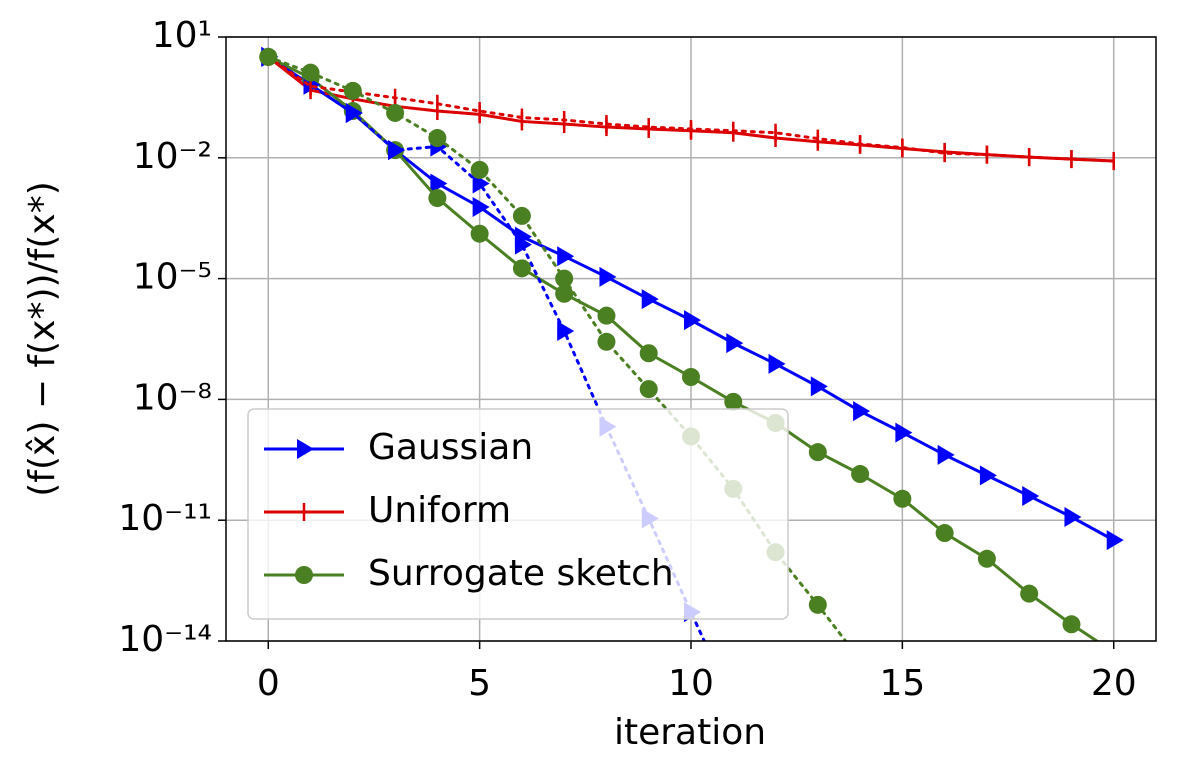 This screenshot has width=1185, height=778. I want to click on y-tick-label: 10⁻⁸, so click(172, 397).